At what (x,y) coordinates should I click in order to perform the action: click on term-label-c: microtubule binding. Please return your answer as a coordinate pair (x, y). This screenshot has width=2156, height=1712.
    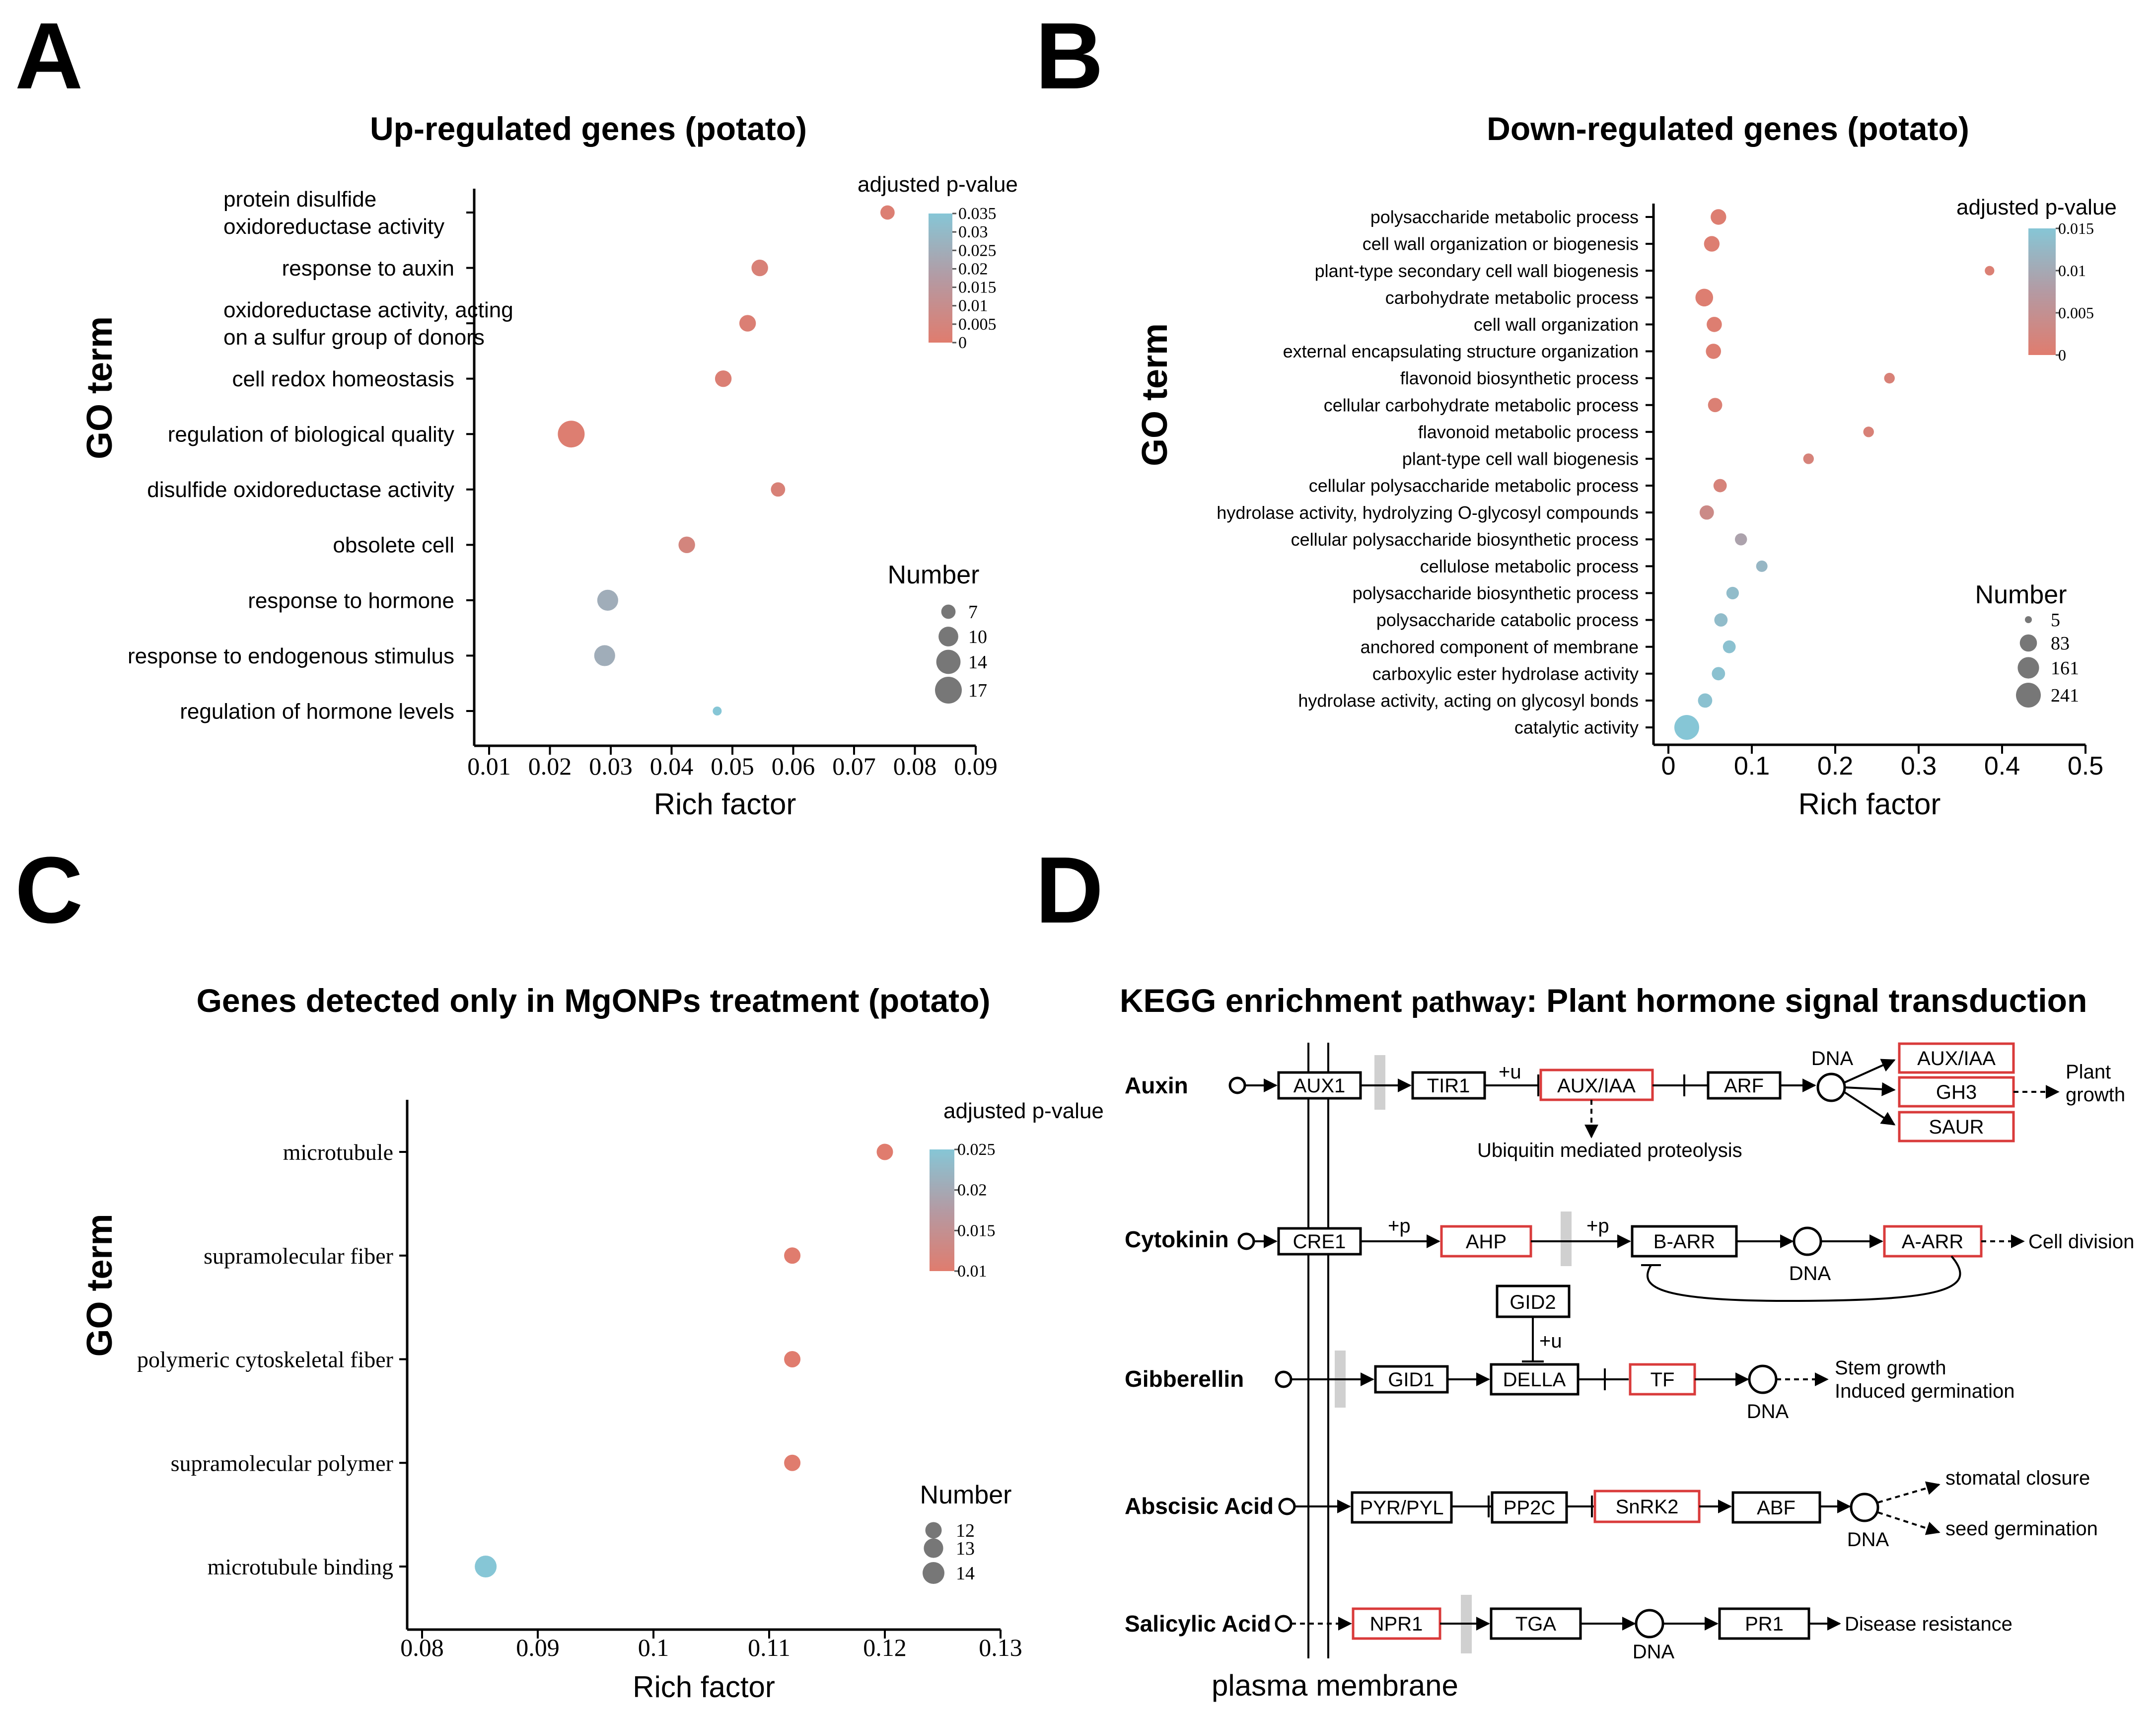
    Looking at the image, I should click on (301, 1566).